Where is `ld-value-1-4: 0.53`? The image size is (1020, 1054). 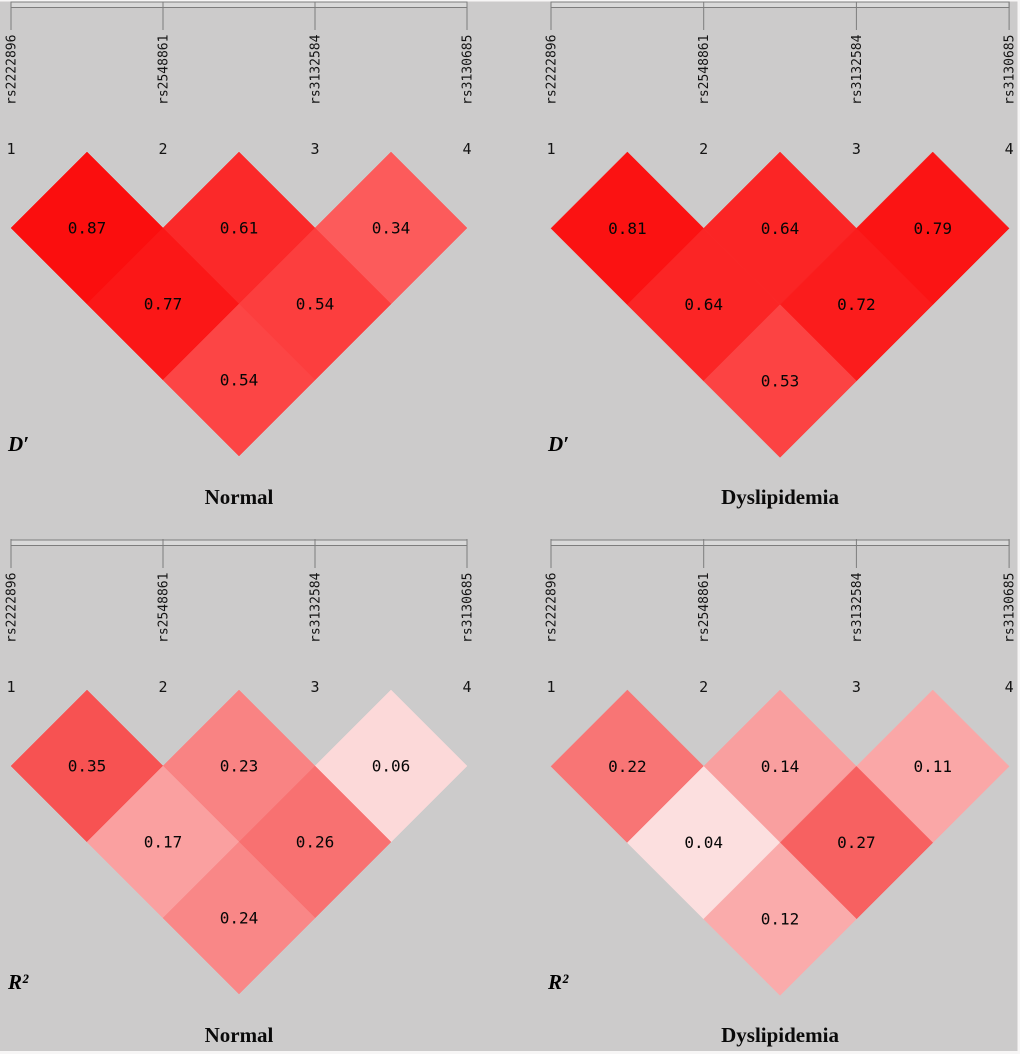
ld-value-1-4: 0.53 is located at coordinates (780, 381).